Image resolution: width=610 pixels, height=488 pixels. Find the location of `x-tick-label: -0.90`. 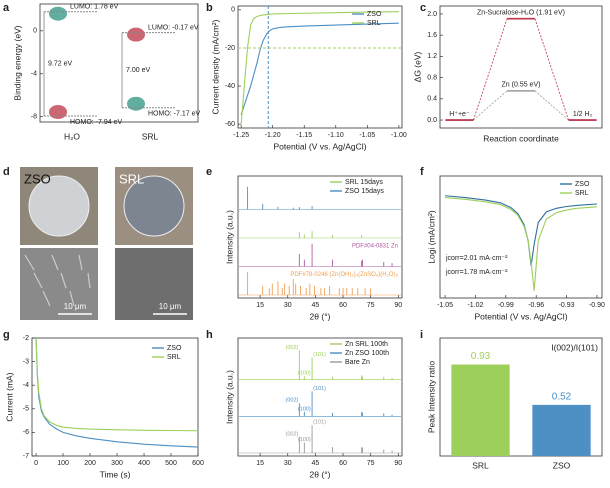

x-tick-label: -0.90 is located at coordinates (597, 305).